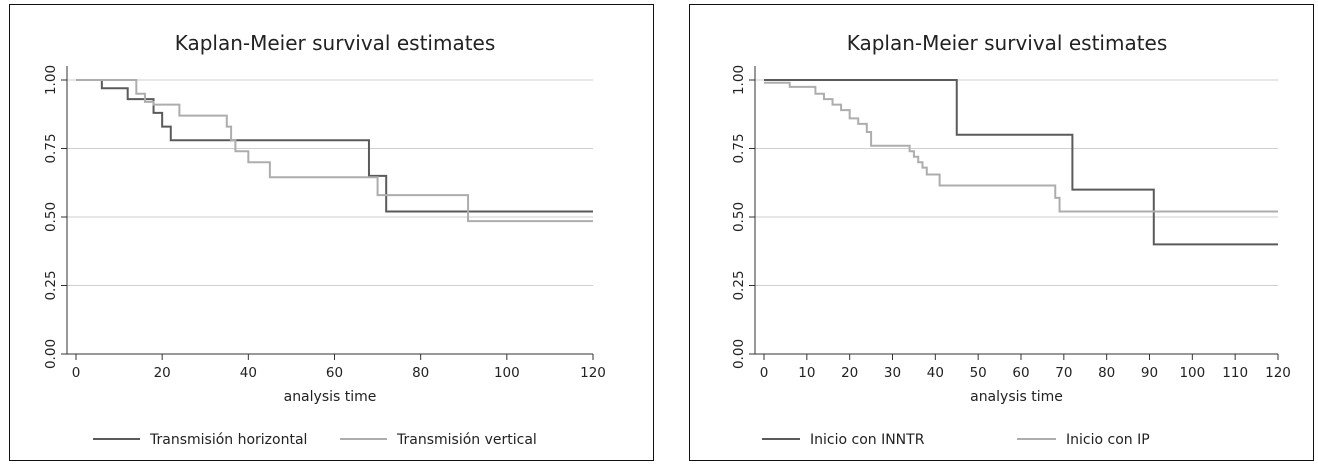 This screenshot has width=1318, height=468. I want to click on x-tick-label: 10, so click(806, 373).